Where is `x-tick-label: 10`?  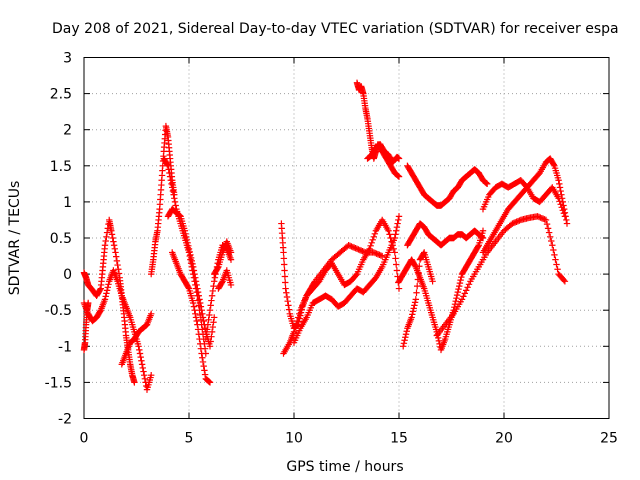
x-tick-label: 10 is located at coordinates (294, 439).